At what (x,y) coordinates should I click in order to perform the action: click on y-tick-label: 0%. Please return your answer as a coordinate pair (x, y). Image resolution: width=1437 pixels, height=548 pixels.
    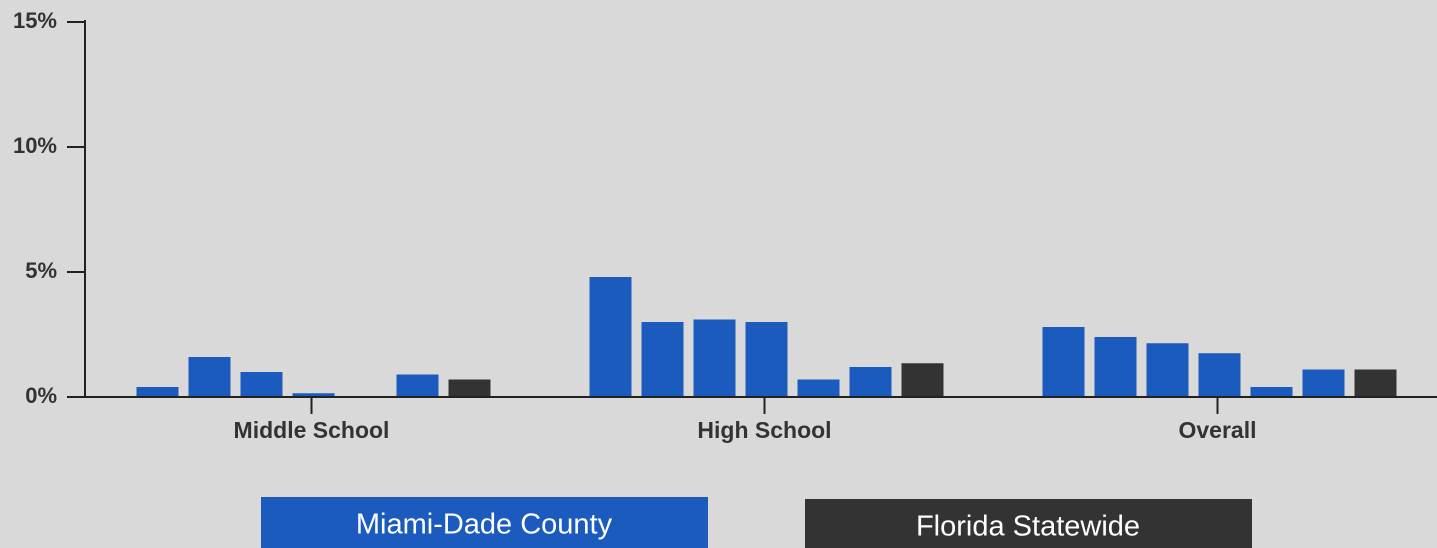
    Looking at the image, I should click on (41, 395).